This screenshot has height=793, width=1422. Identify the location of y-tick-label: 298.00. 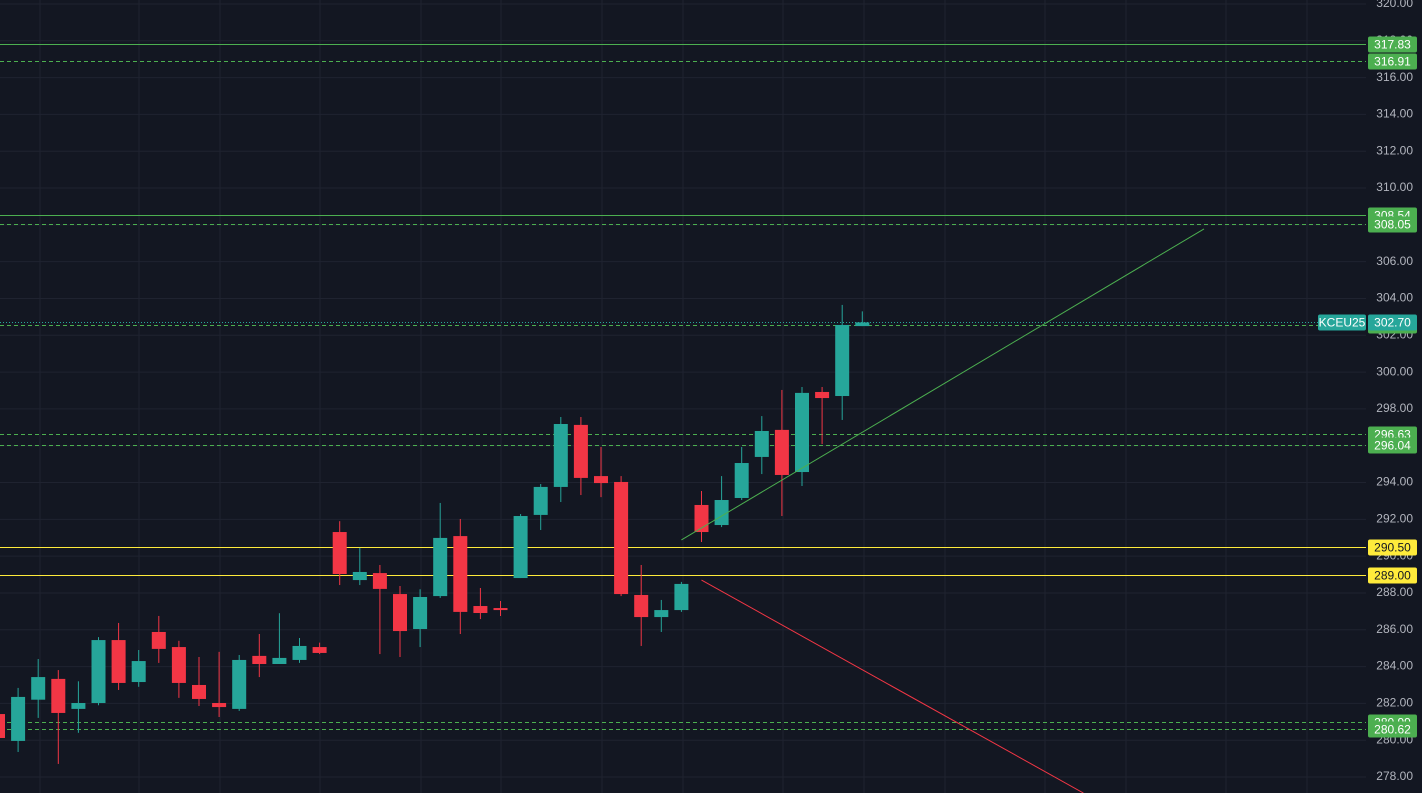
(1394, 408).